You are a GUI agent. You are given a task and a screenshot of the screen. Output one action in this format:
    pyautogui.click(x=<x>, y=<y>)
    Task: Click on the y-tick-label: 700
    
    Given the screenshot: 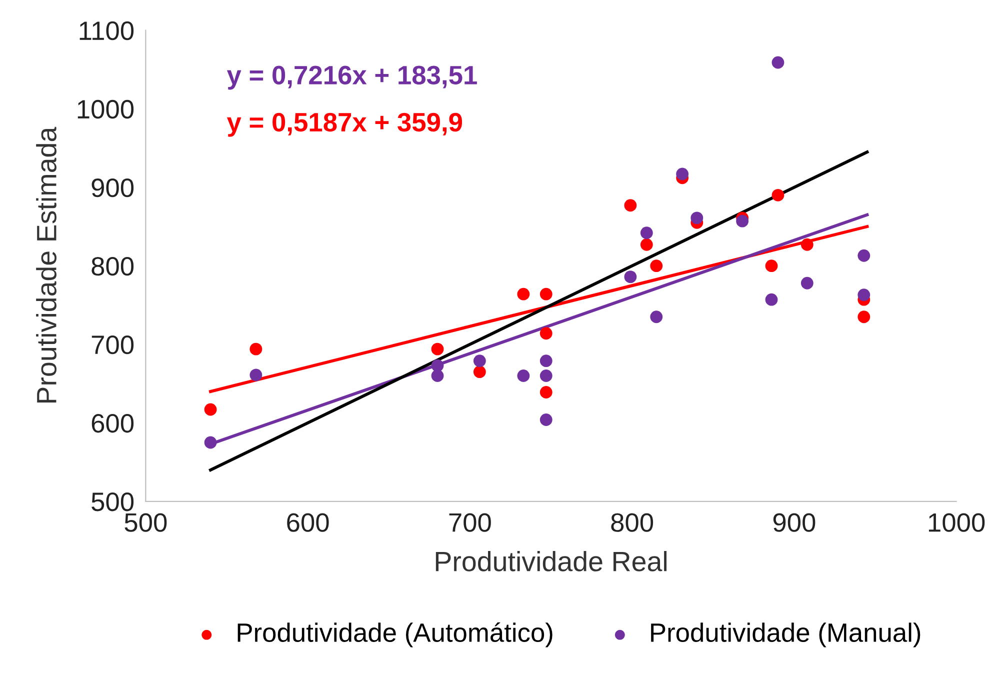 What is the action you would take?
    pyautogui.click(x=113, y=344)
    